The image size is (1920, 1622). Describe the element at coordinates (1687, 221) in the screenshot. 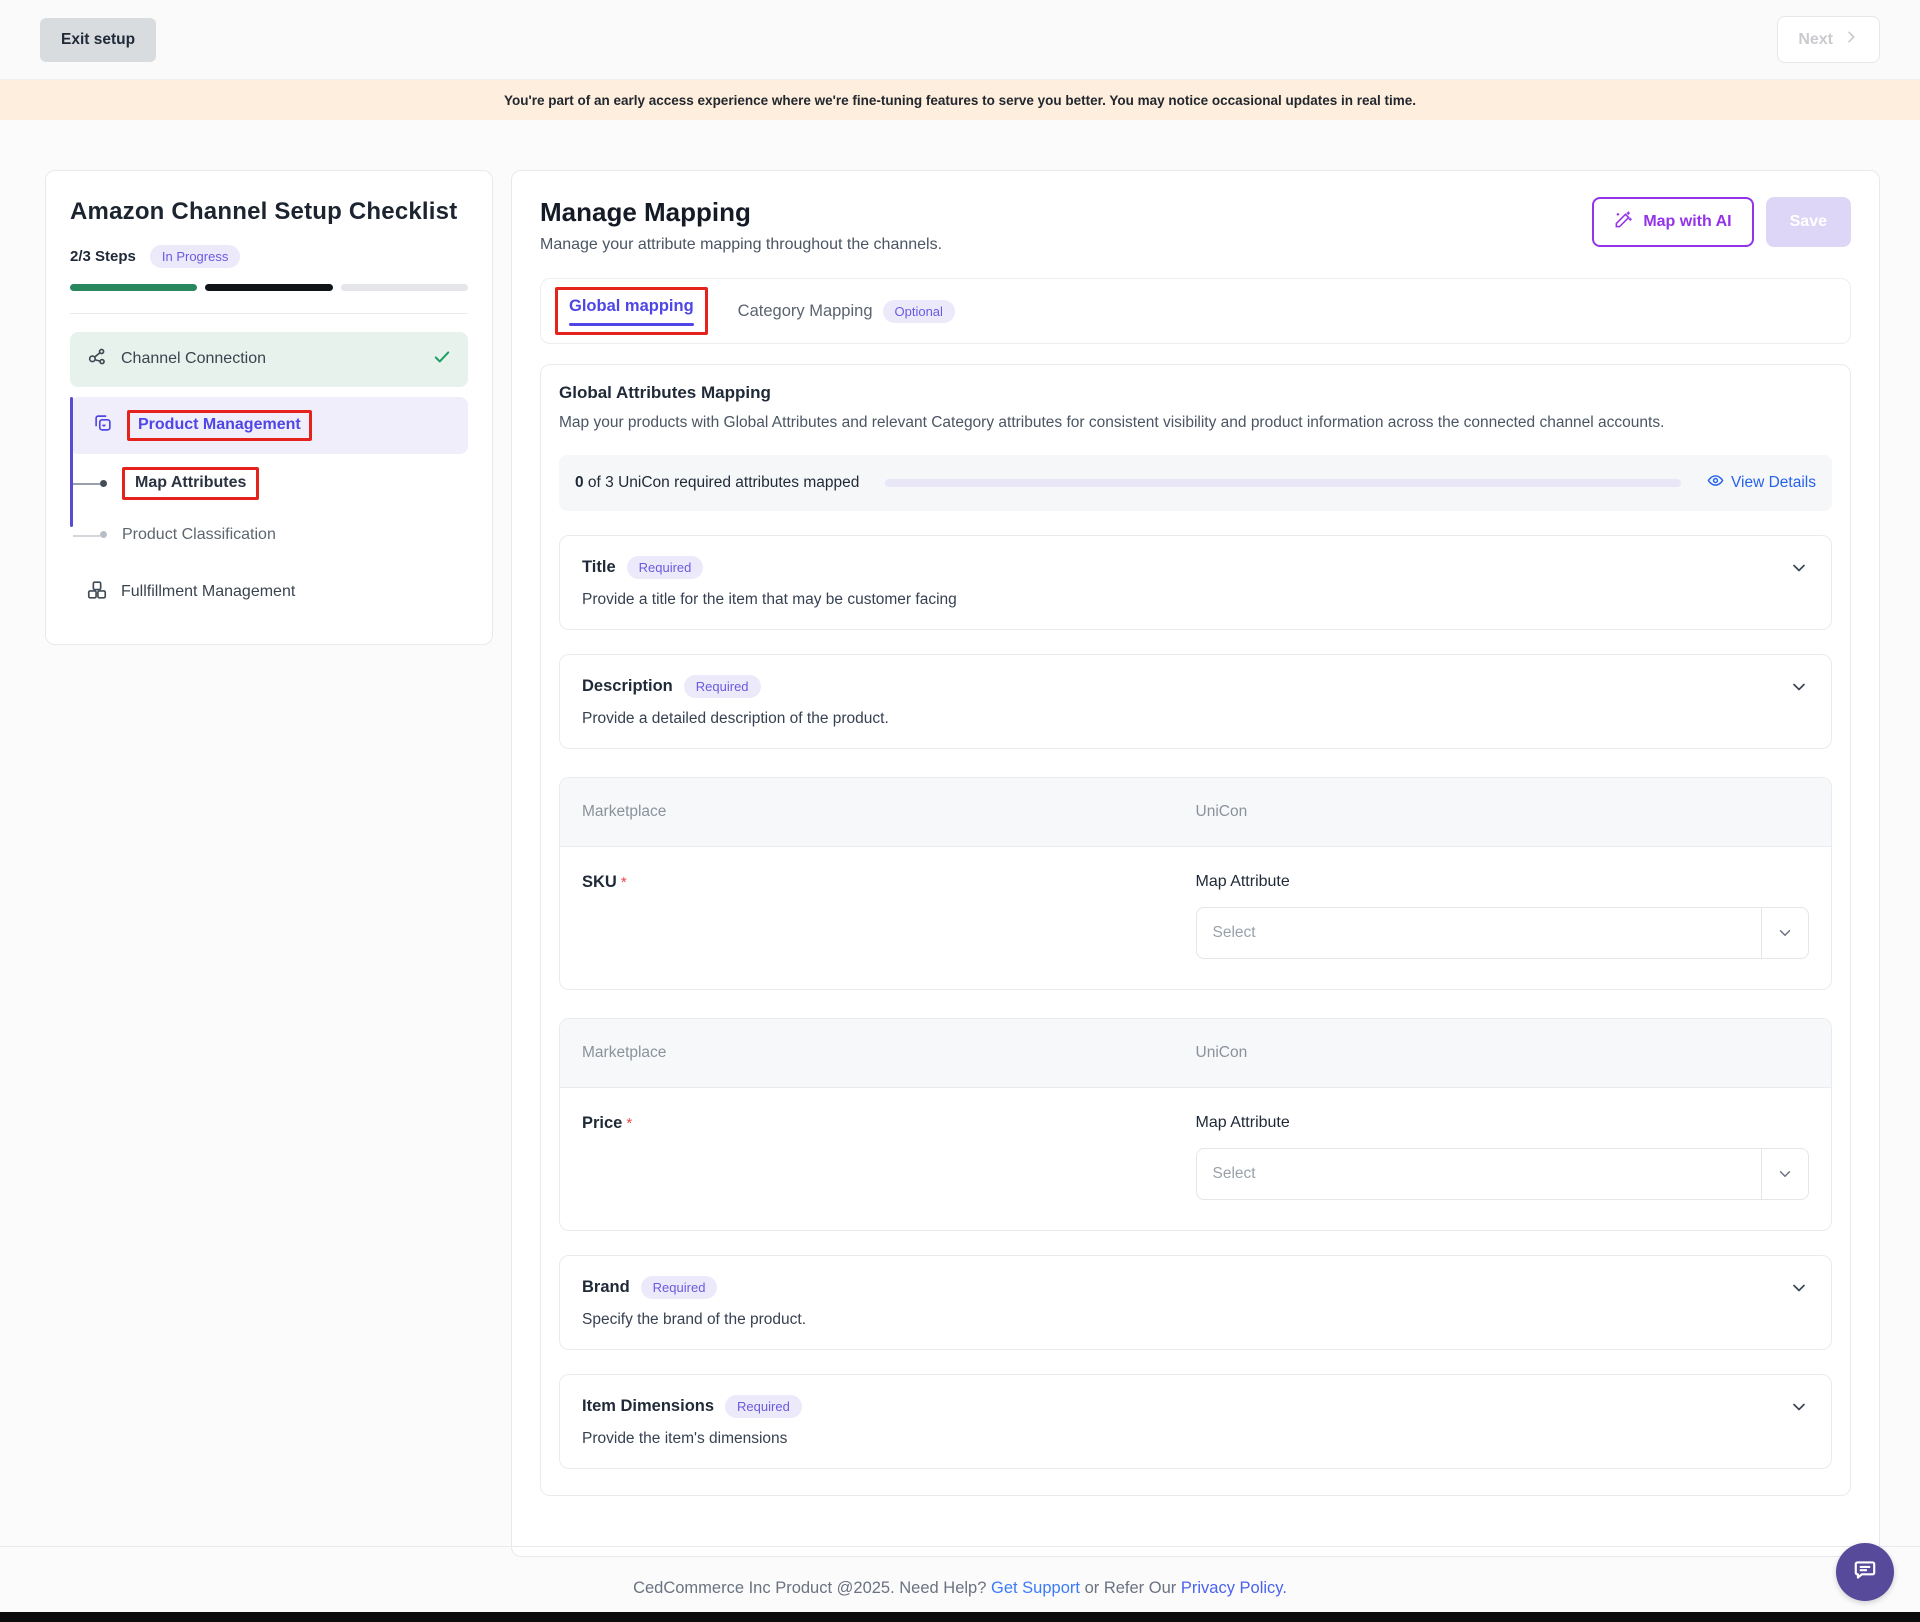

I see `map-with-ai-label: Map with AI` at that location.